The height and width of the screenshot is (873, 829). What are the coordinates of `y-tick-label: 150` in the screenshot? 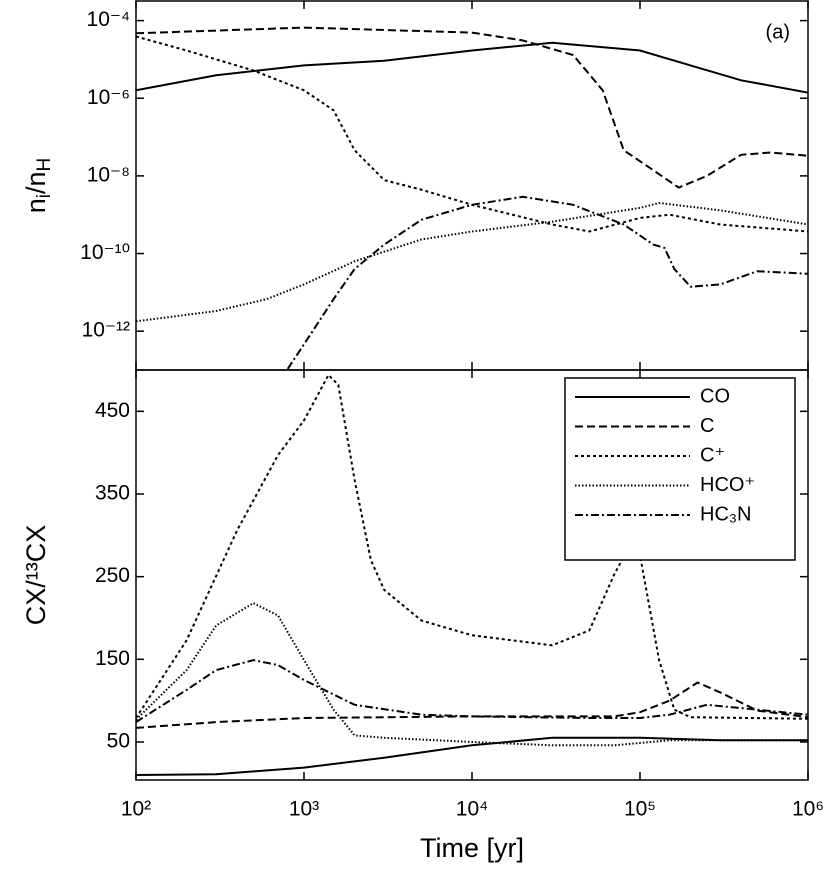 It's located at (112, 658).